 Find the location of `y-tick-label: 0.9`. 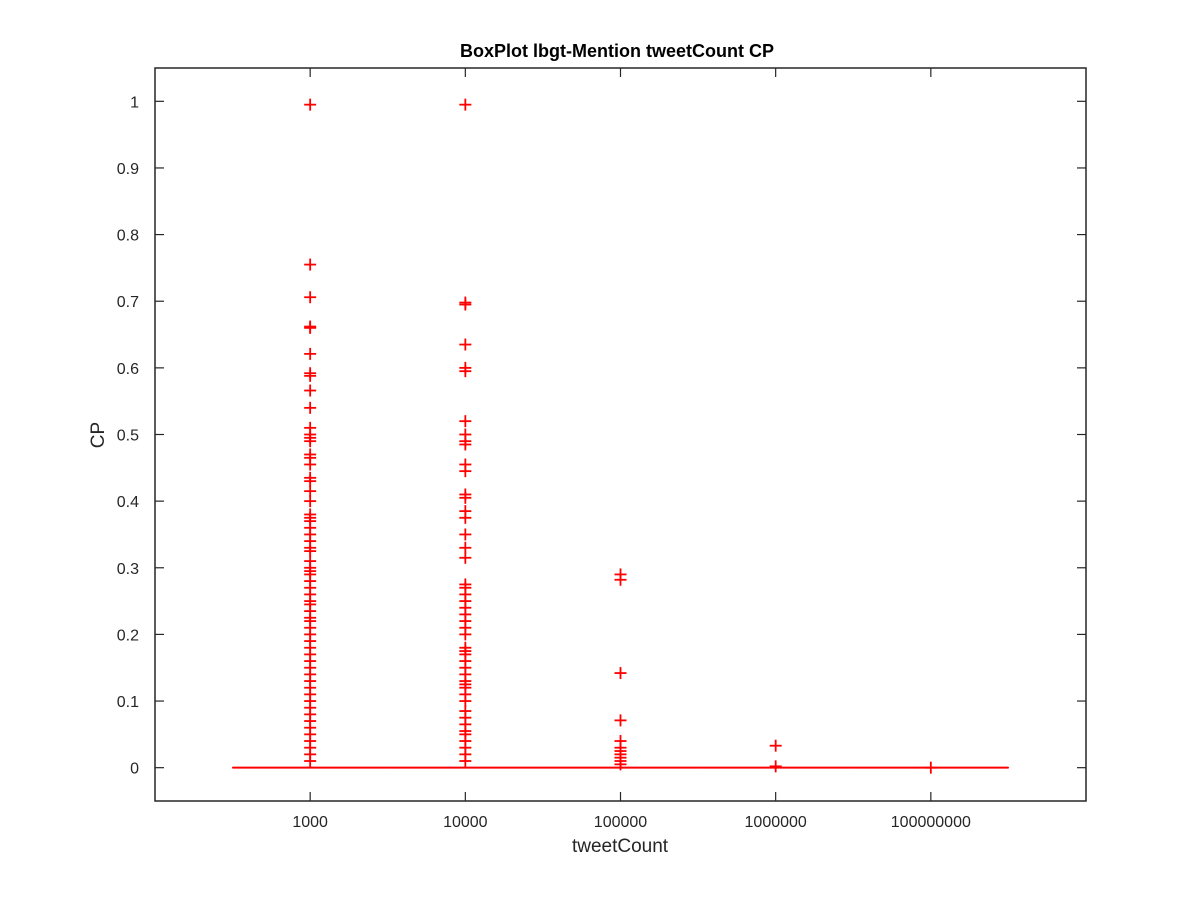

y-tick-label: 0.9 is located at coordinates (128, 169).